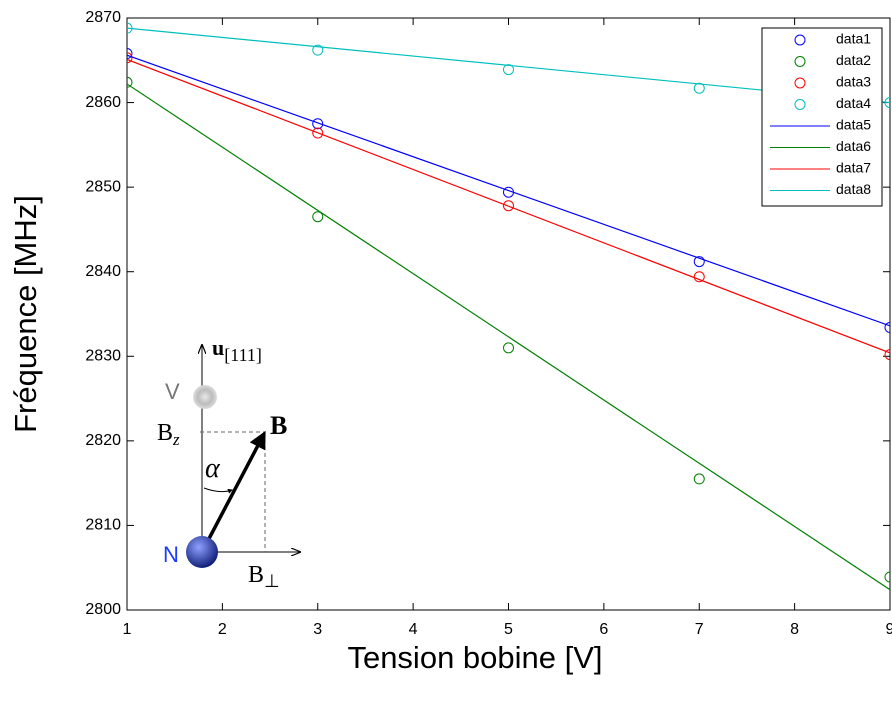 Image resolution: width=892 pixels, height=707 pixels. I want to click on n-sphere, so click(202, 552).